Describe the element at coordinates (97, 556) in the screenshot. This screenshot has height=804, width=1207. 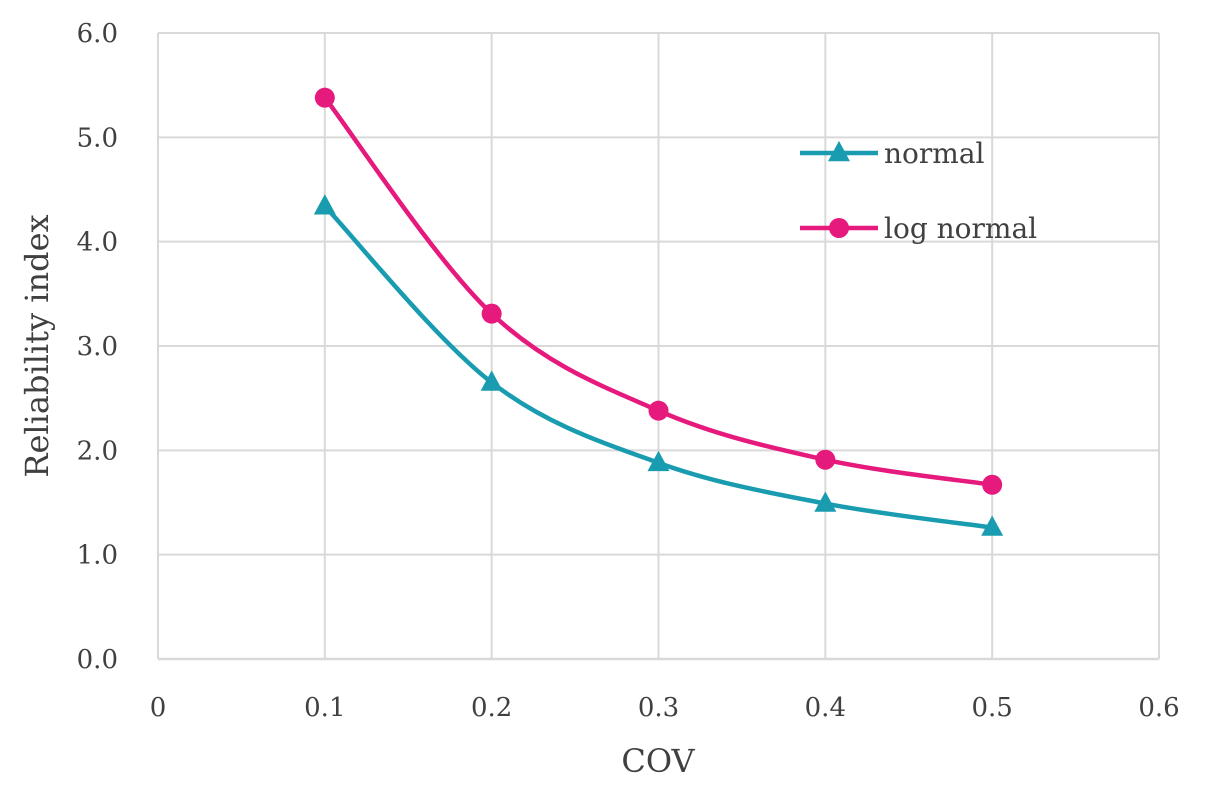
I see `y-tick-label: 1.0` at that location.